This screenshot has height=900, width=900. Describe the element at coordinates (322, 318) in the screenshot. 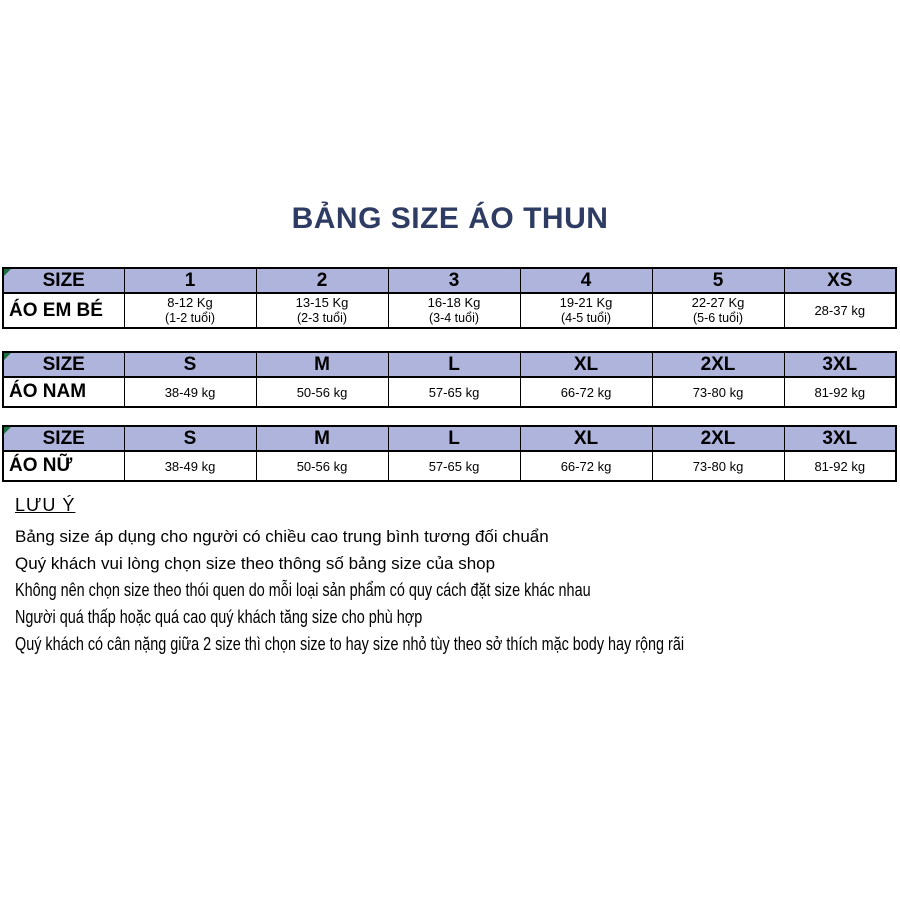

I see `age-range: (2-3 tuổi)` at that location.